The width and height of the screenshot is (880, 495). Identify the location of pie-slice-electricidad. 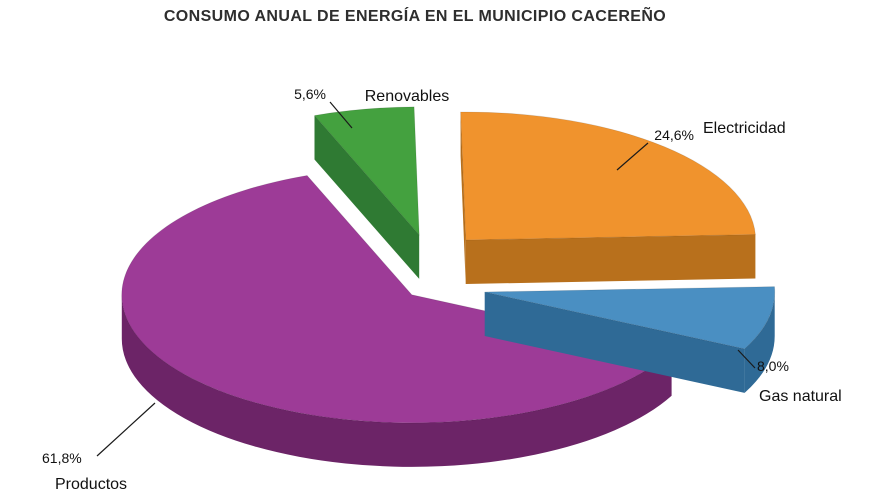
(608, 197).